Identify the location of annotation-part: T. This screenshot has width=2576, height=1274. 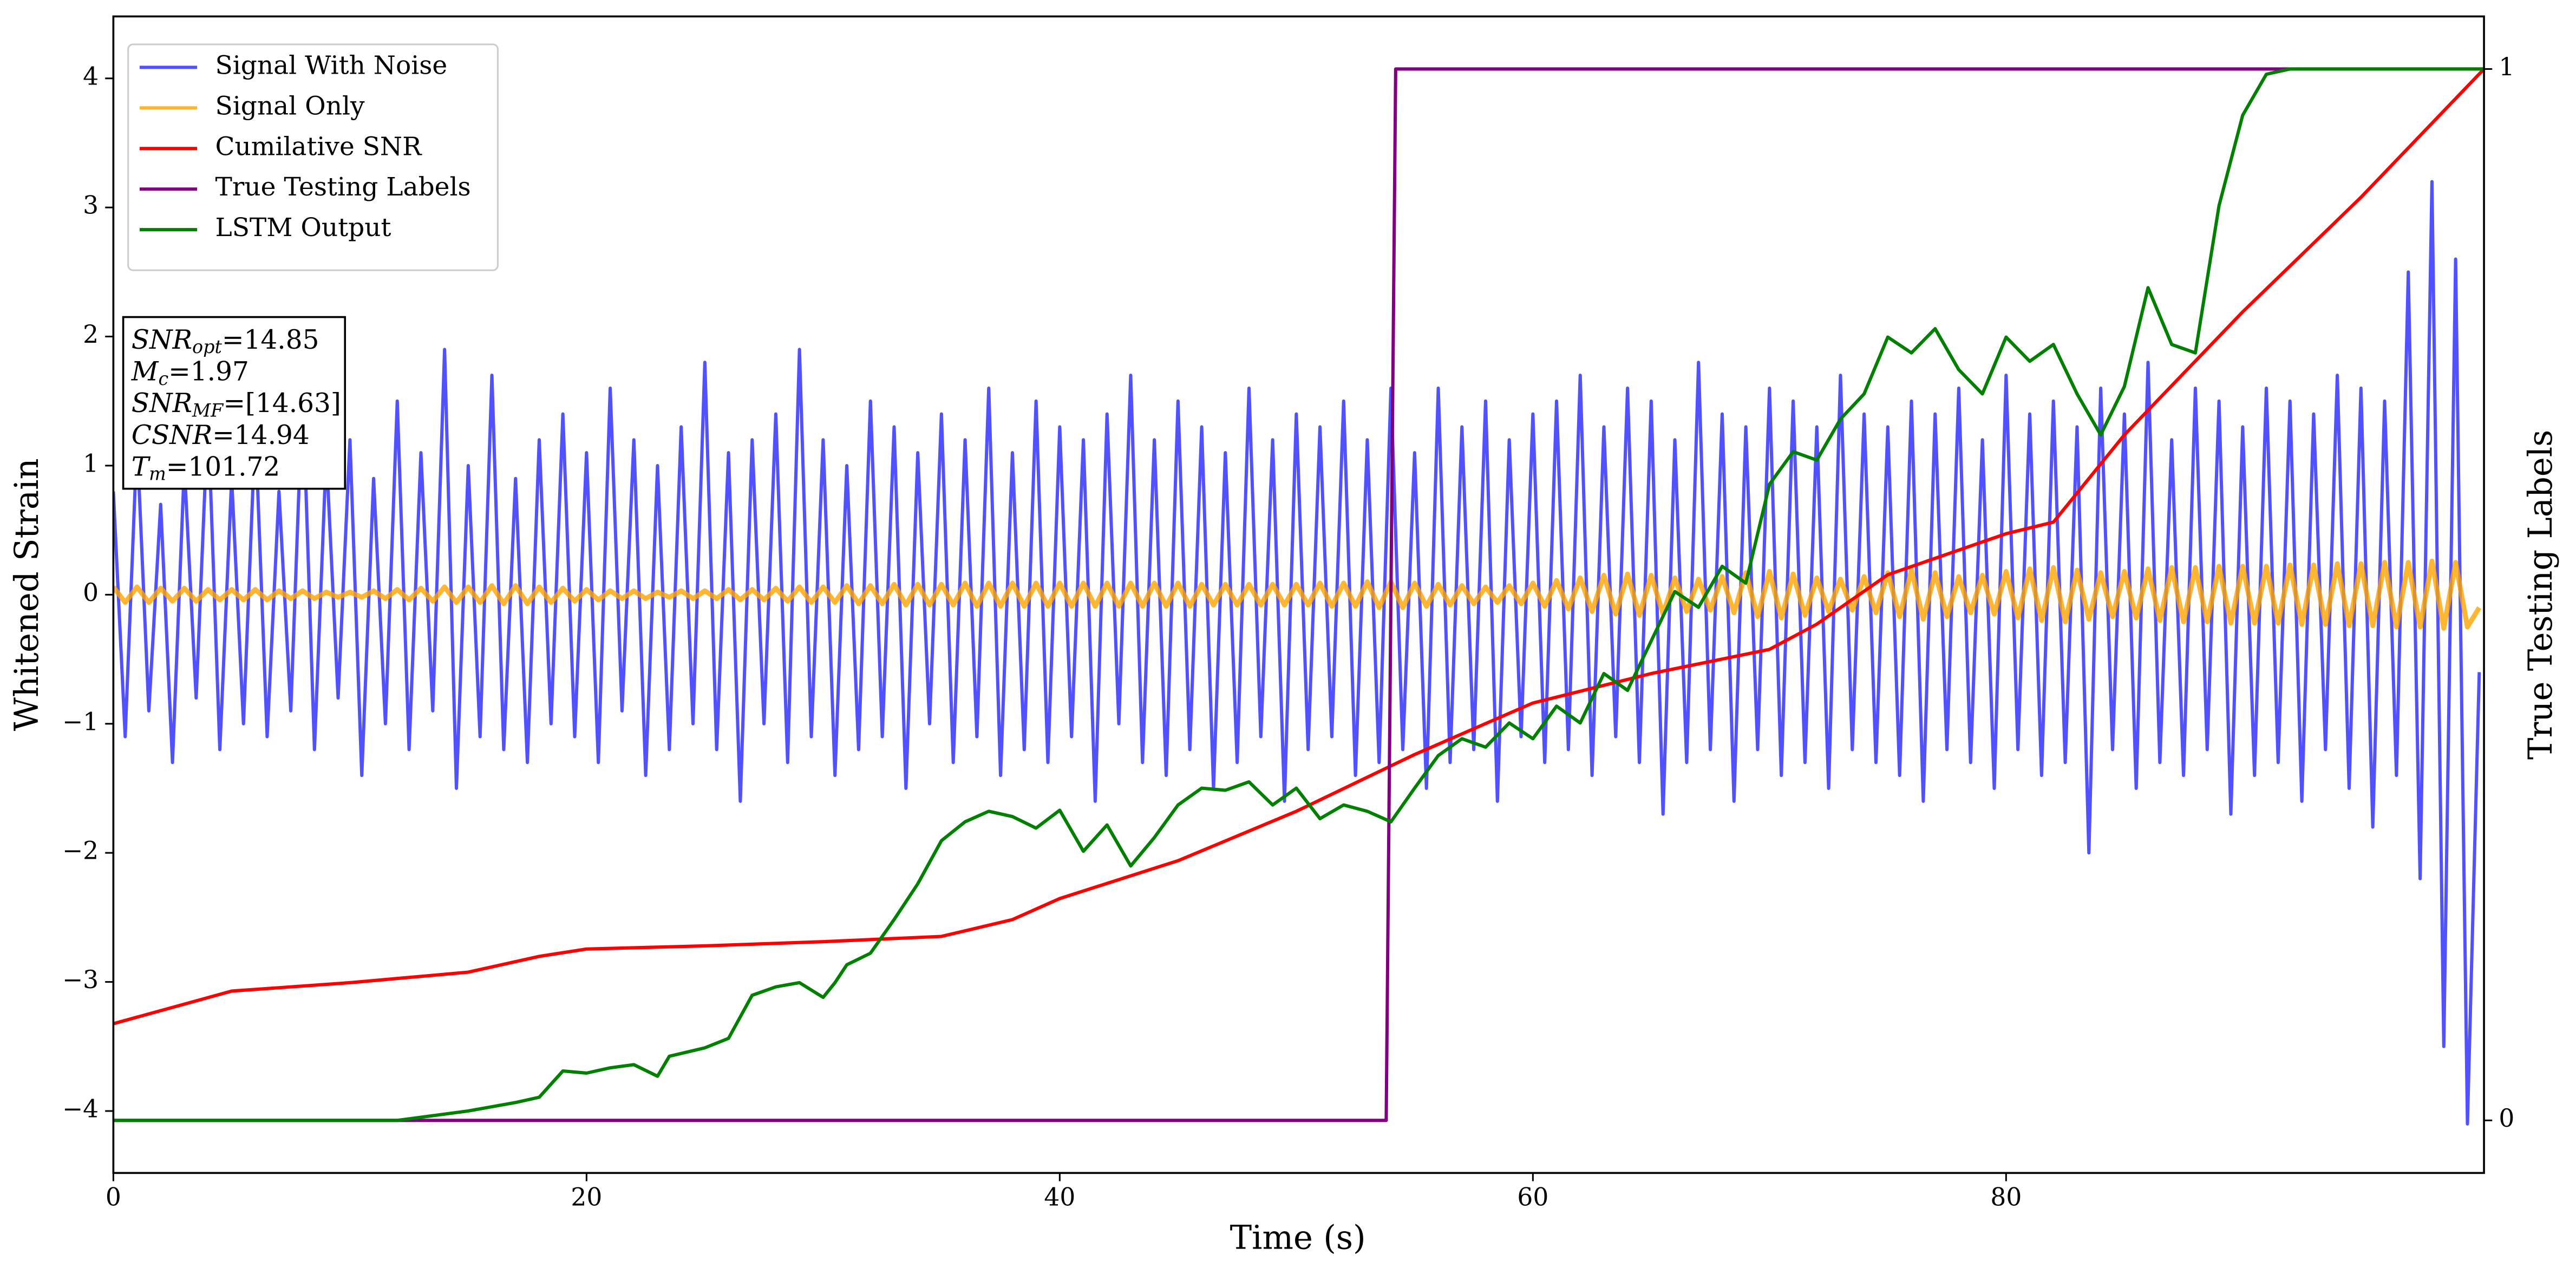
(141, 467).